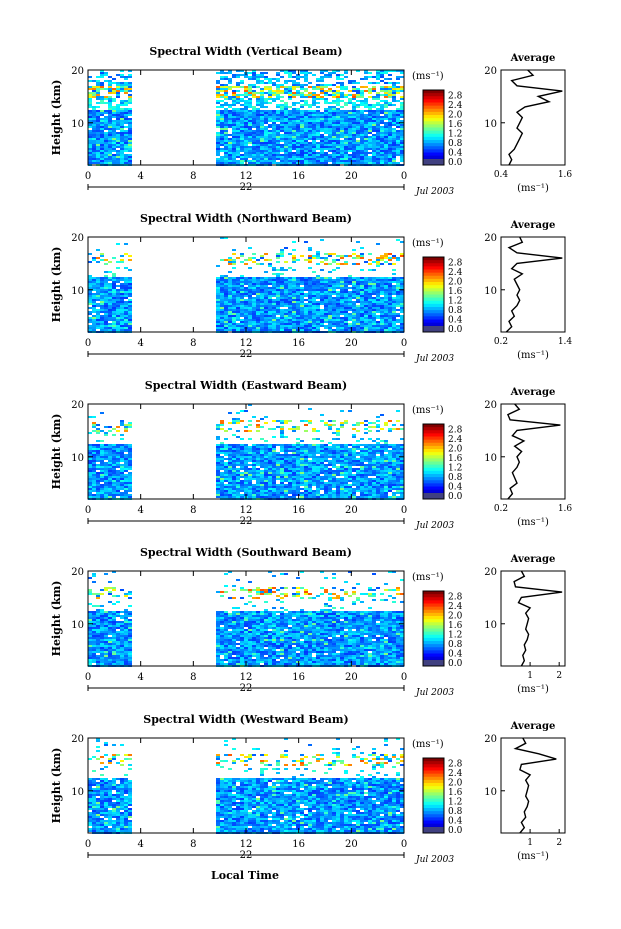  Describe the element at coordinates (140, 343) in the screenshot. I see `x-tick-label: 4` at that location.